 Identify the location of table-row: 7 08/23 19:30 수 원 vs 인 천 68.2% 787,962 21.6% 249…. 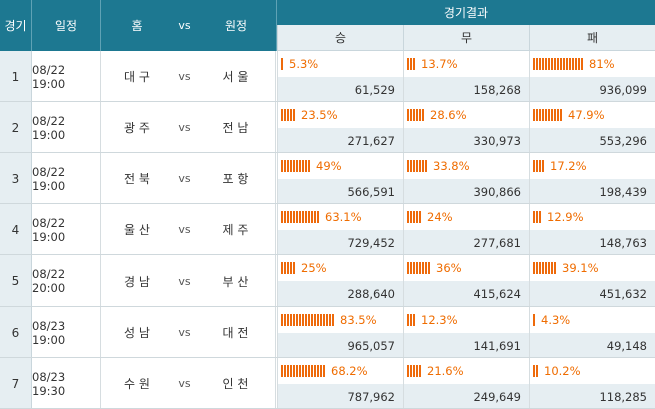
(327, 383).